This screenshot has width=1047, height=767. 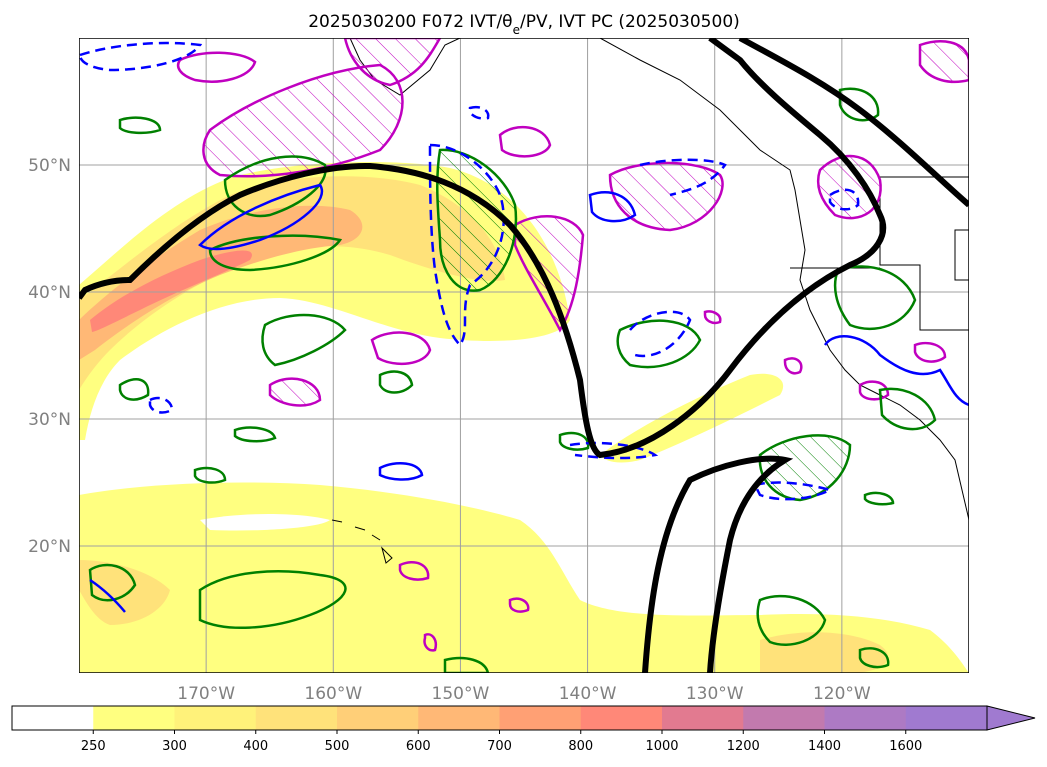 I want to click on ivt-band-south-east, so click(x=824, y=652).